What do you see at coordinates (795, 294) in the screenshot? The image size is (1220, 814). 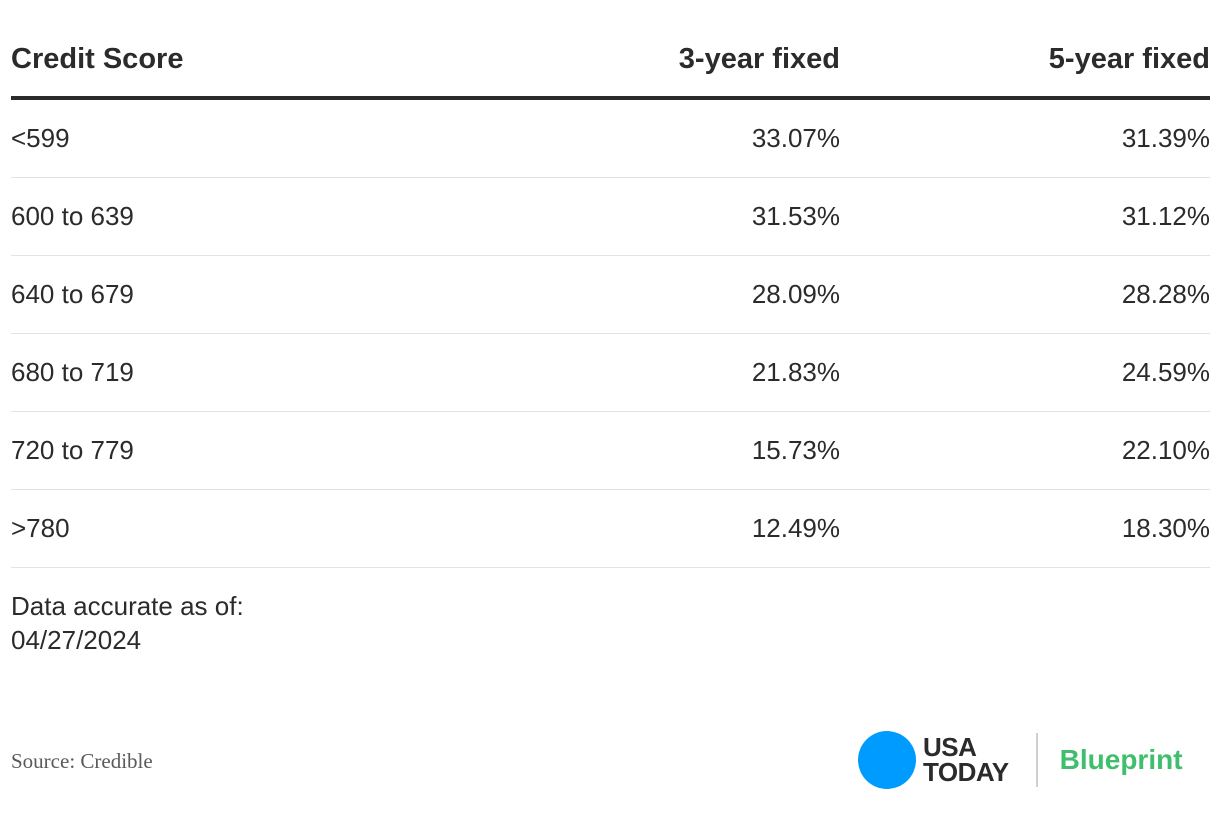 I see `rate-3-year-cell: 28.09%` at bounding box center [795, 294].